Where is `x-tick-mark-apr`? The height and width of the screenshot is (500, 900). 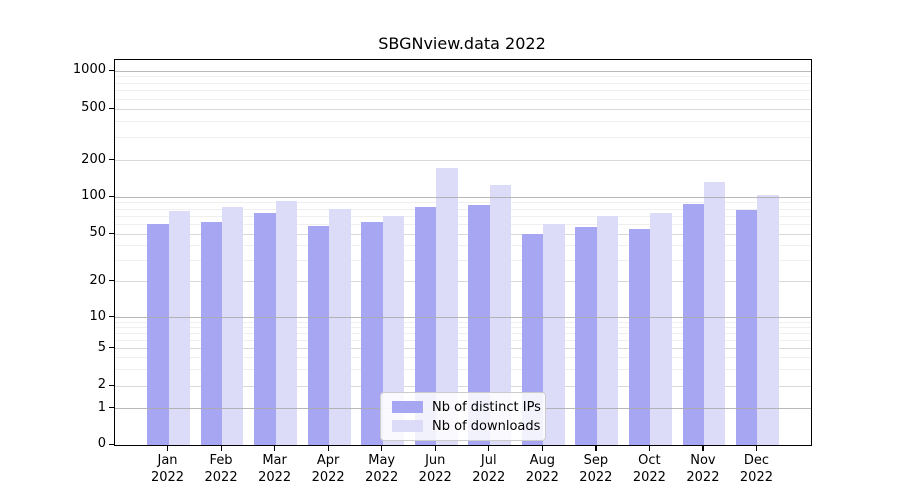
x-tick-mark-apr is located at coordinates (328, 448).